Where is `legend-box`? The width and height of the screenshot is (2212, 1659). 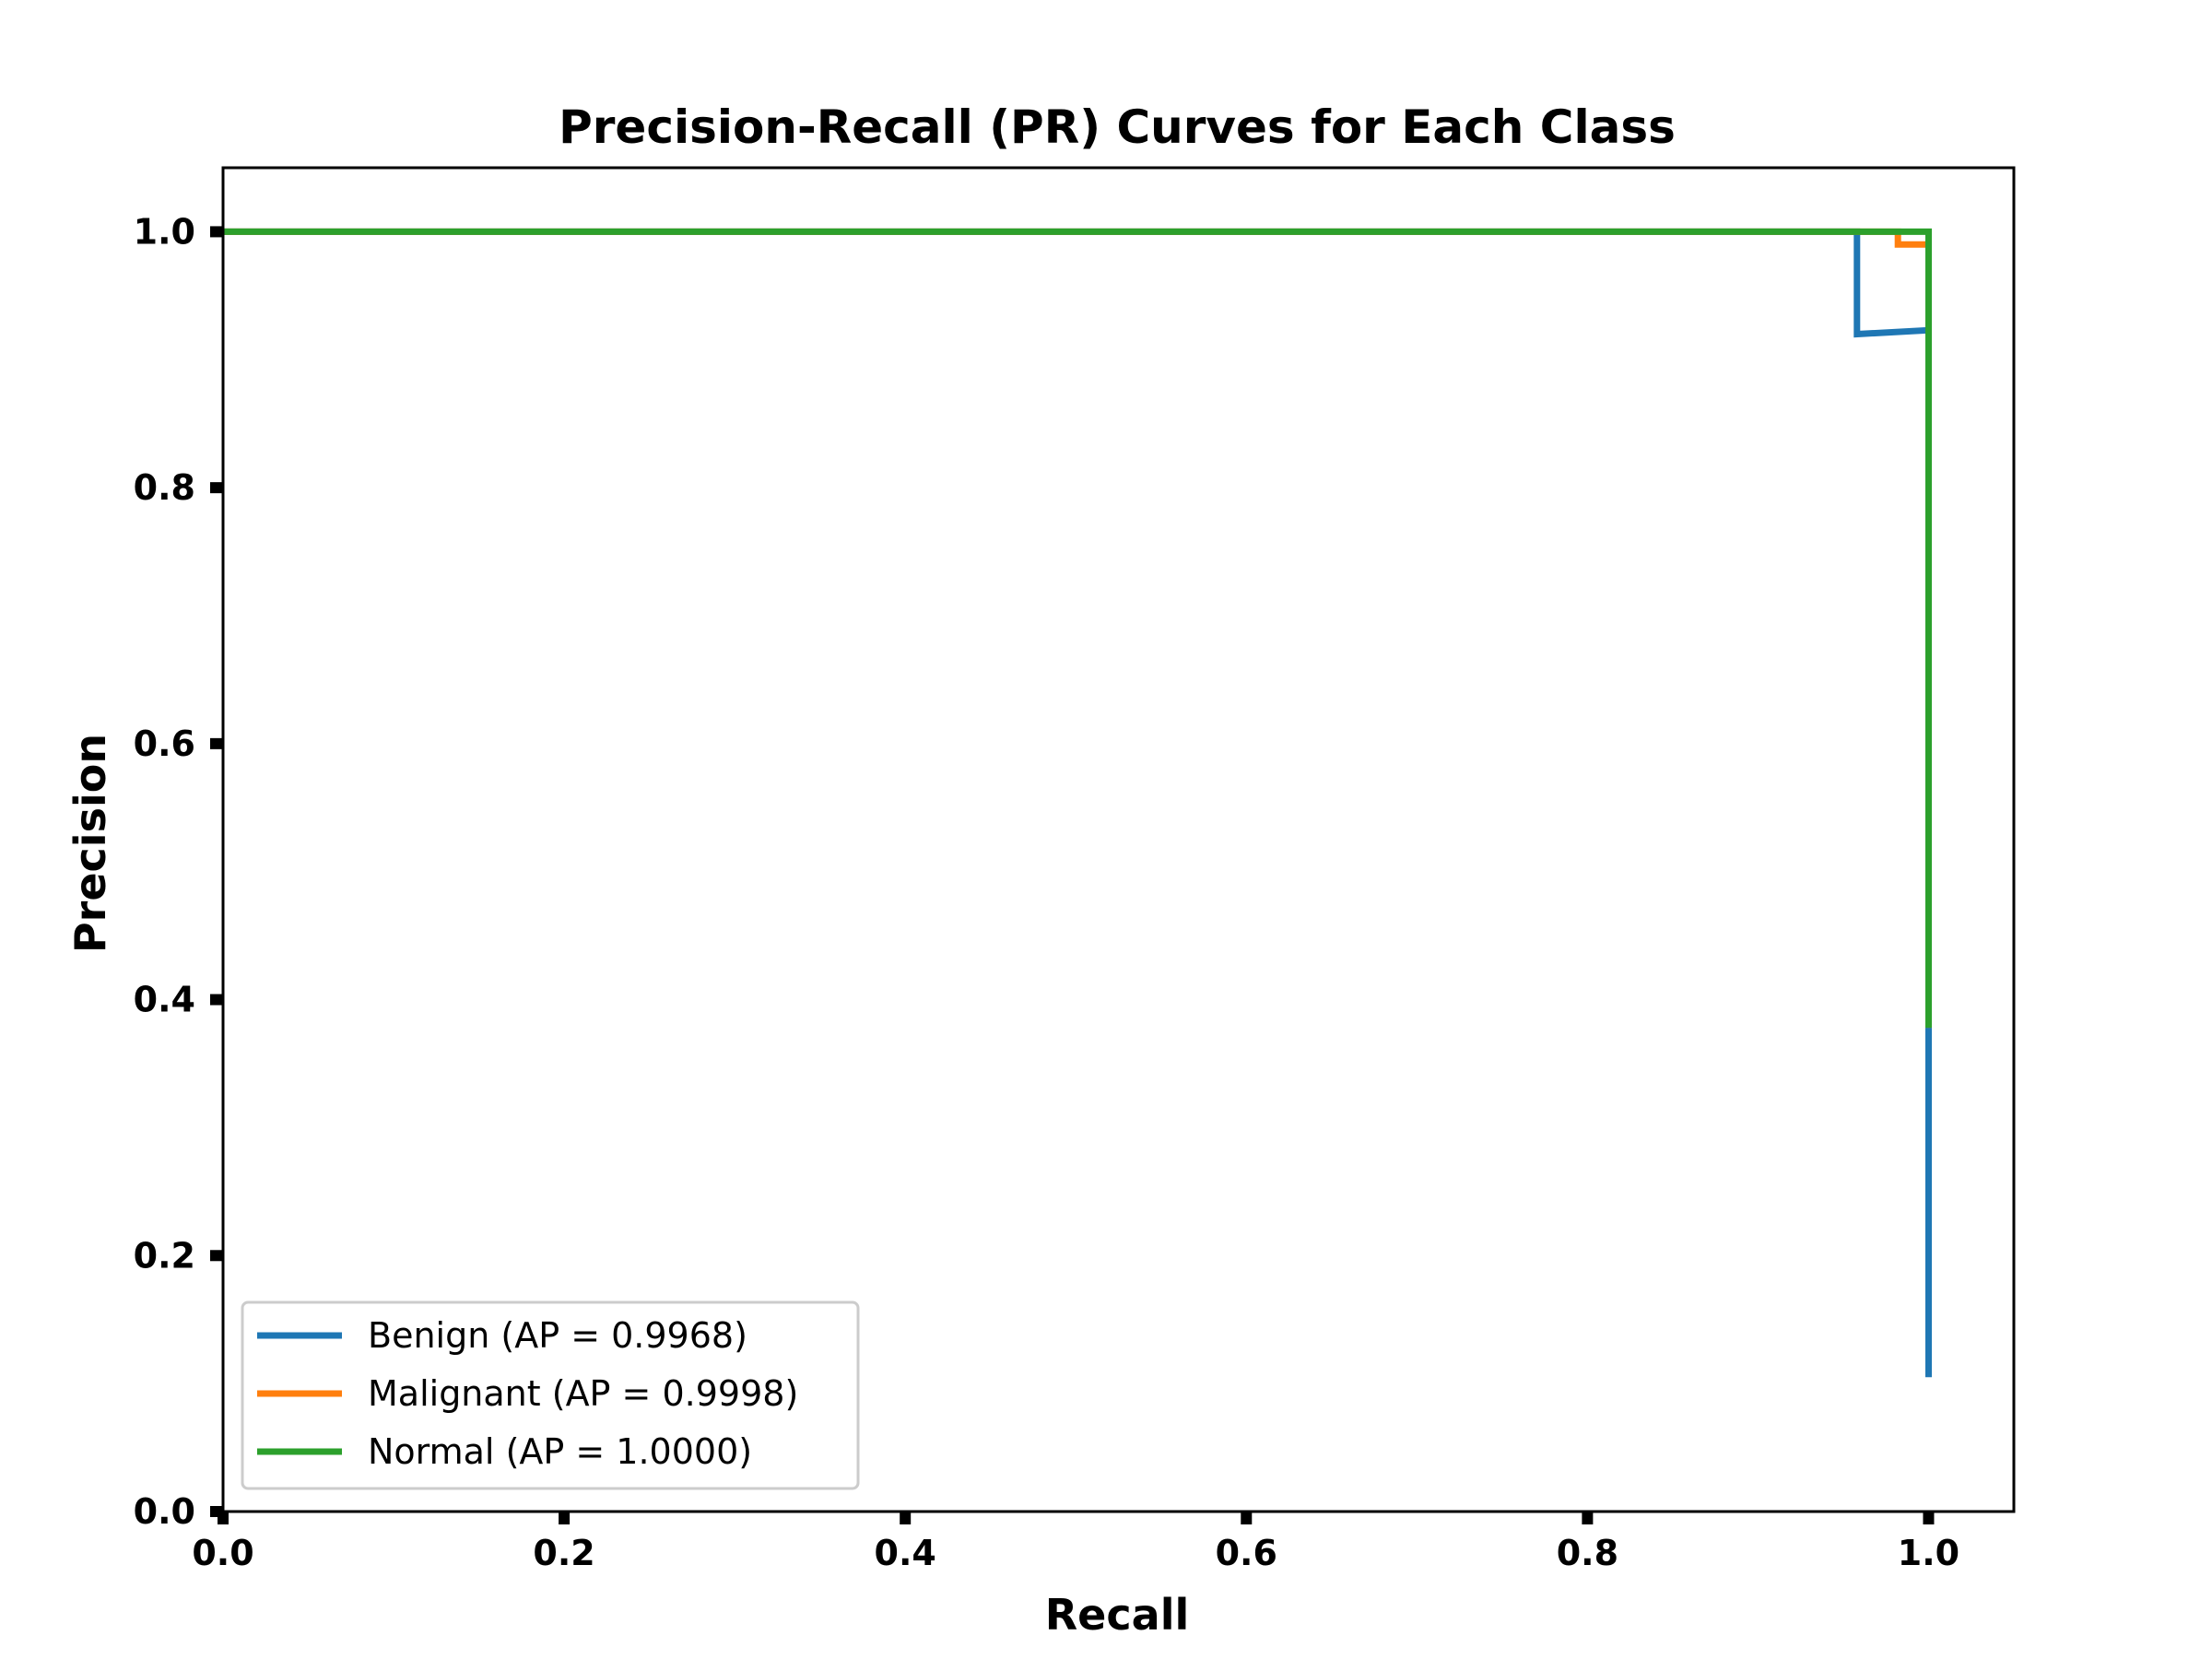
legend-box is located at coordinates (550, 1395).